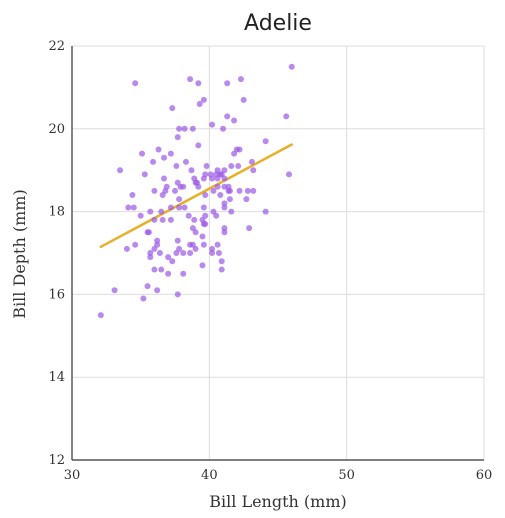 This screenshot has width=505, height=518. What do you see at coordinates (56, 46) in the screenshot?
I see `y-tick-label: 22` at bounding box center [56, 46].